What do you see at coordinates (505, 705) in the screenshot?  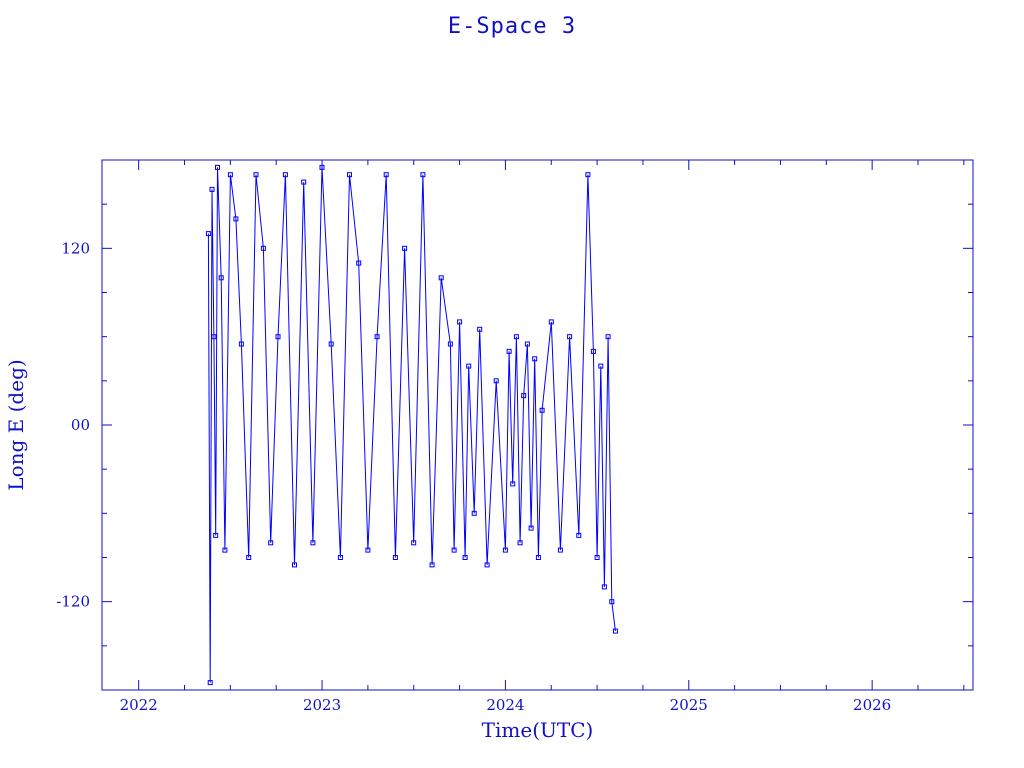 I see `x-tick-label: 2024` at bounding box center [505, 705].